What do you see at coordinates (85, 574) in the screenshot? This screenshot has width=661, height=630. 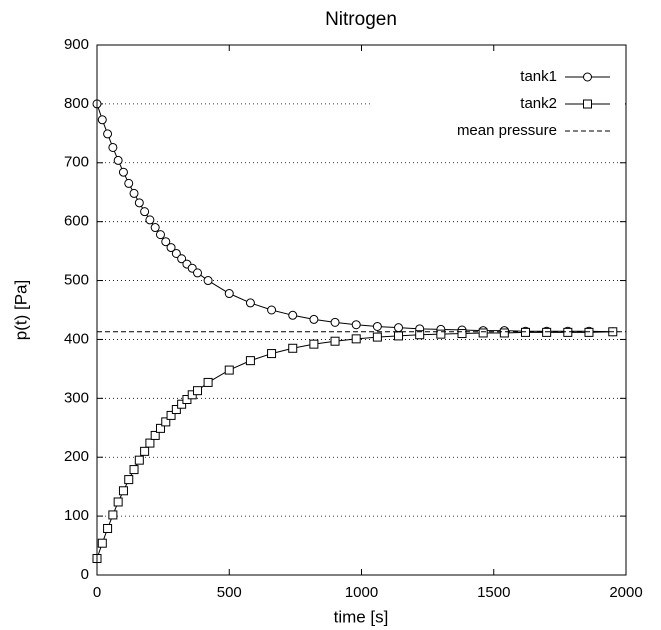 I see `y-tick-label: 0` at bounding box center [85, 574].